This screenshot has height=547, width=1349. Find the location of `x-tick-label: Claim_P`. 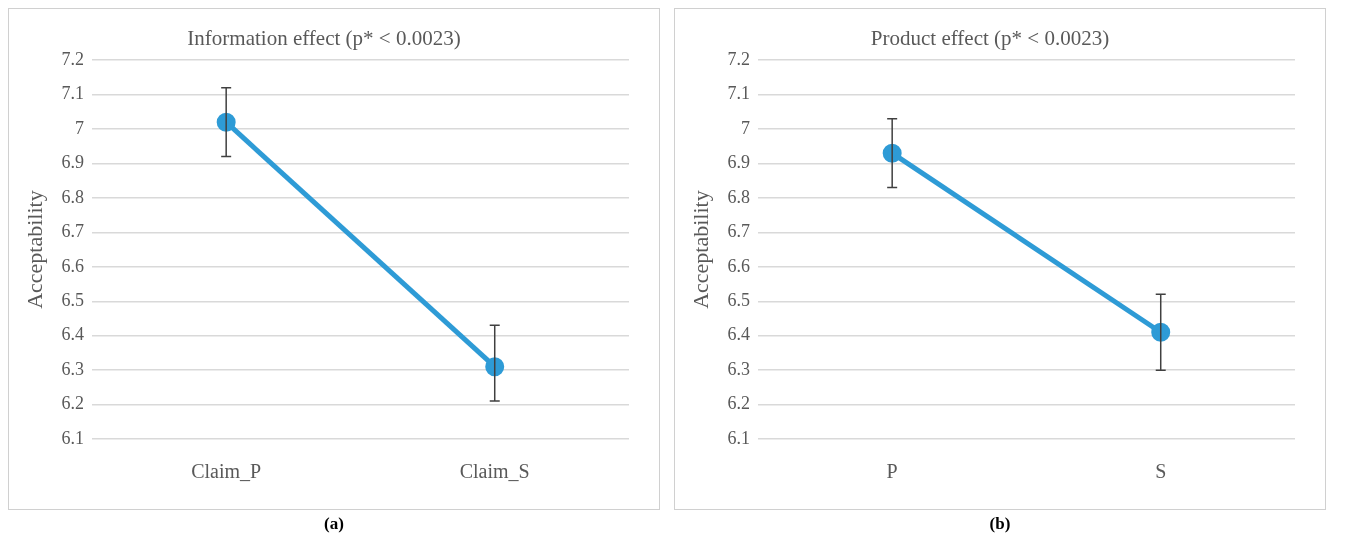

x-tick-label: Claim_P is located at coordinates (226, 471).